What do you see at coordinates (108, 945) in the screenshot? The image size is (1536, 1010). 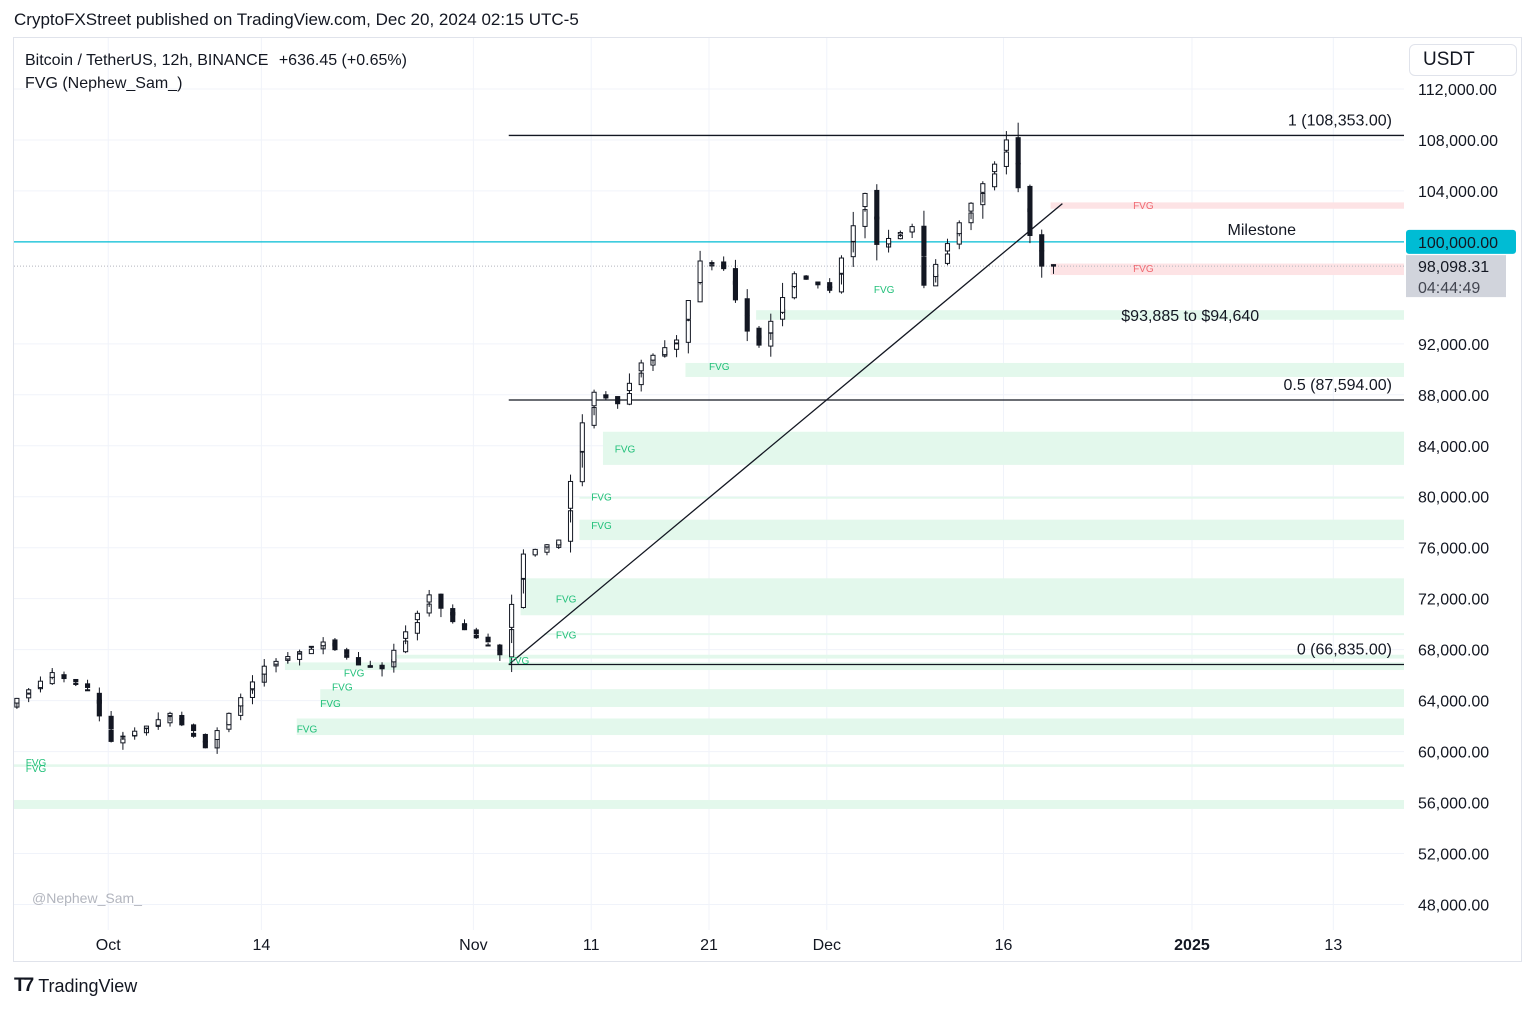 I see `x-axis-label: Oct` at bounding box center [108, 945].